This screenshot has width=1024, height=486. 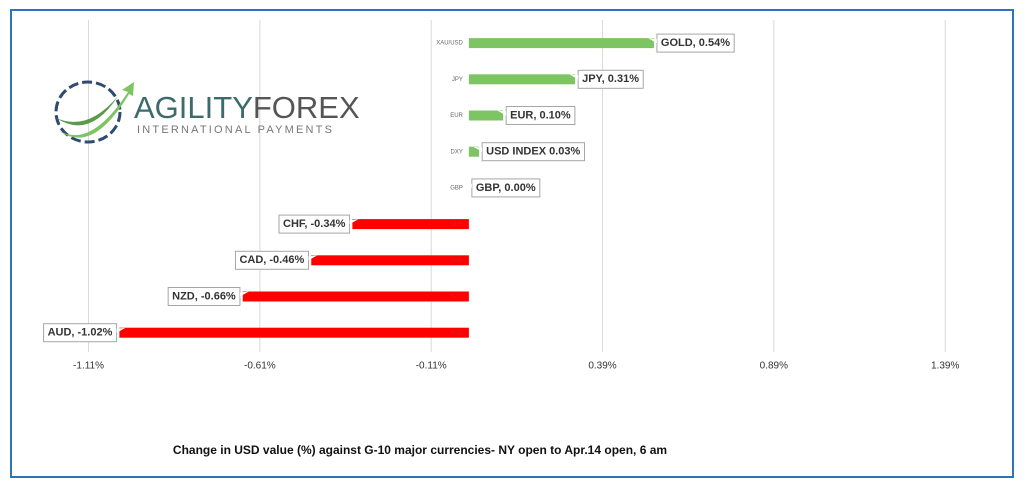 What do you see at coordinates (235, 130) in the screenshot?
I see `logo-tagline: INTERNATIONAL PAYMENTS` at bounding box center [235, 130].